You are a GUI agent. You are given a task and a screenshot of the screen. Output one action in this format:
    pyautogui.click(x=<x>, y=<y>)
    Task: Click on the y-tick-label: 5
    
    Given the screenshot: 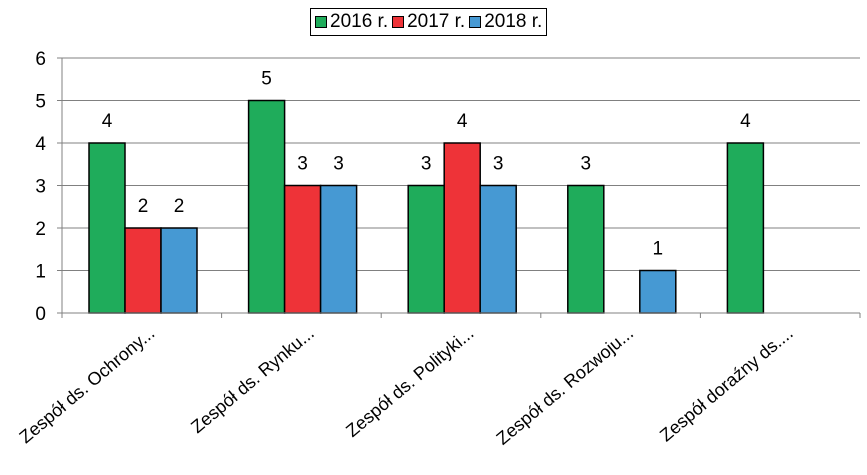 What is the action you would take?
    pyautogui.click(x=40, y=102)
    